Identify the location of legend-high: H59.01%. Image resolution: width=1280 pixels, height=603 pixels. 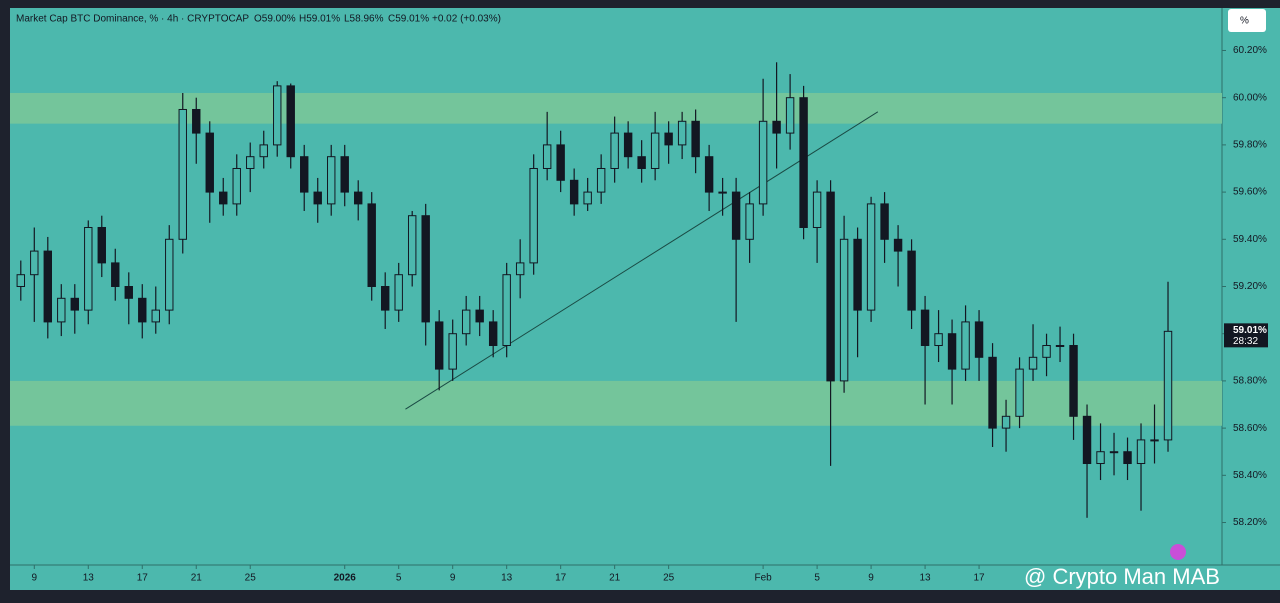
(319, 19).